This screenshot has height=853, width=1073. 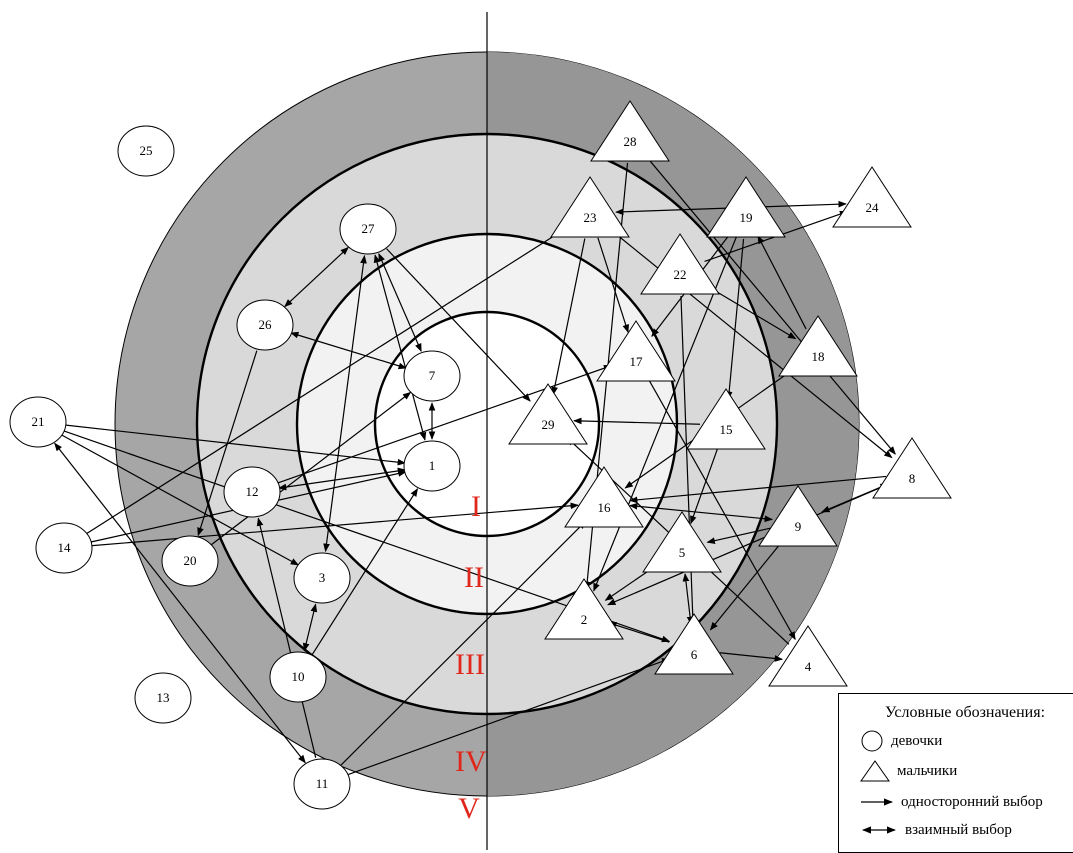 I want to click on edge-12-1-mutual, so click(x=342, y=479).